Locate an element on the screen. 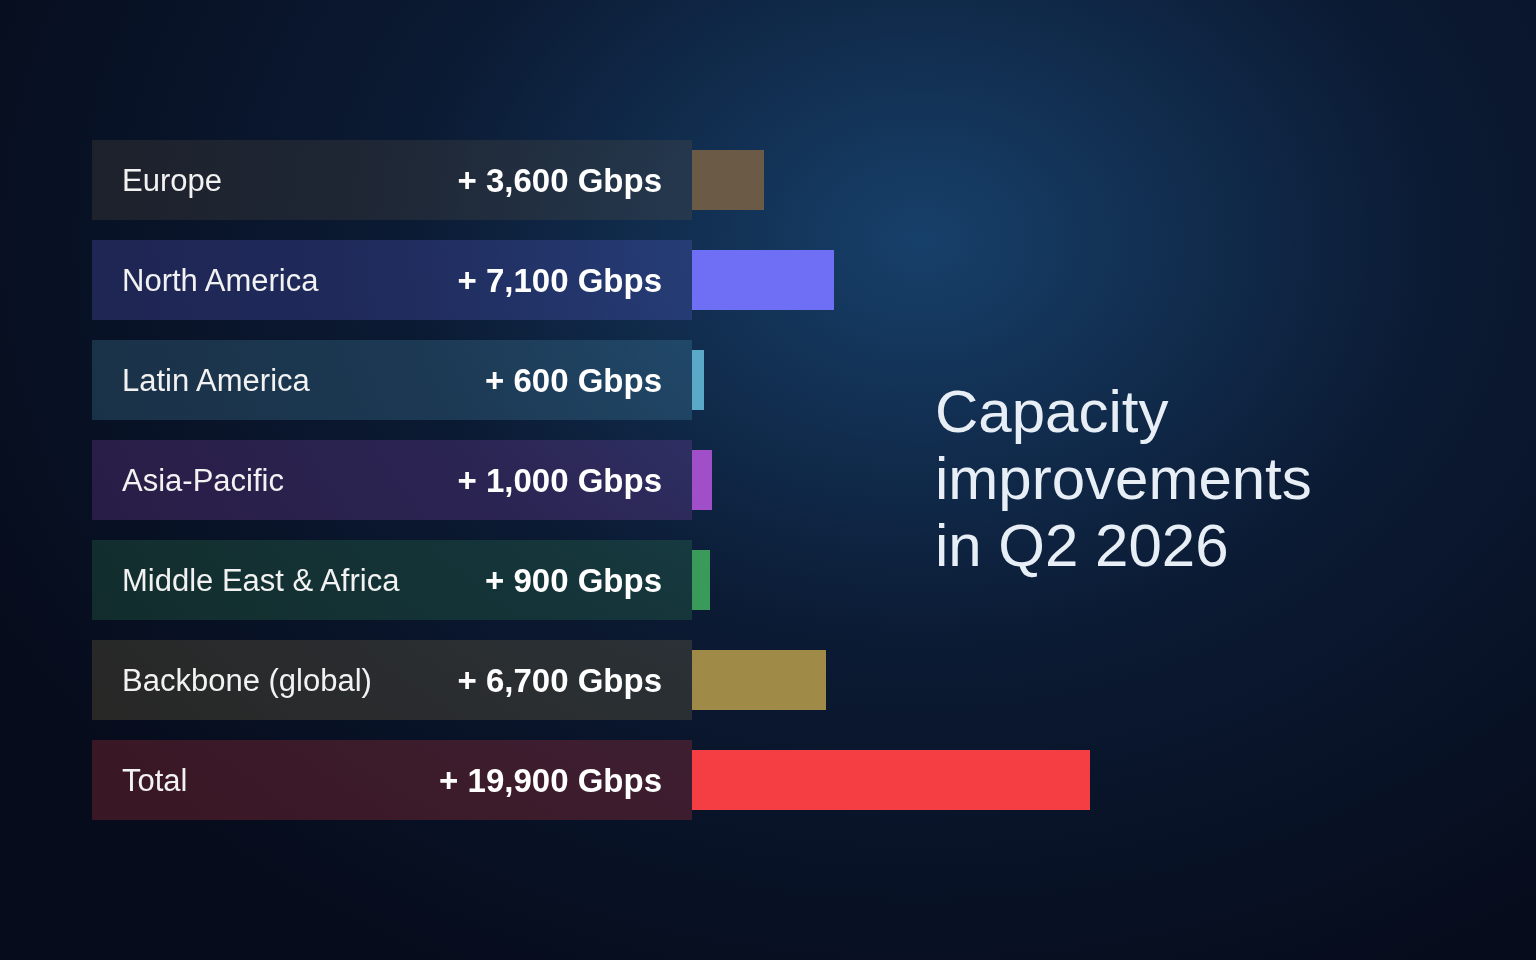 This screenshot has height=960, width=1536. y-tick-label: Middle East & Africa is located at coordinates (261, 580).